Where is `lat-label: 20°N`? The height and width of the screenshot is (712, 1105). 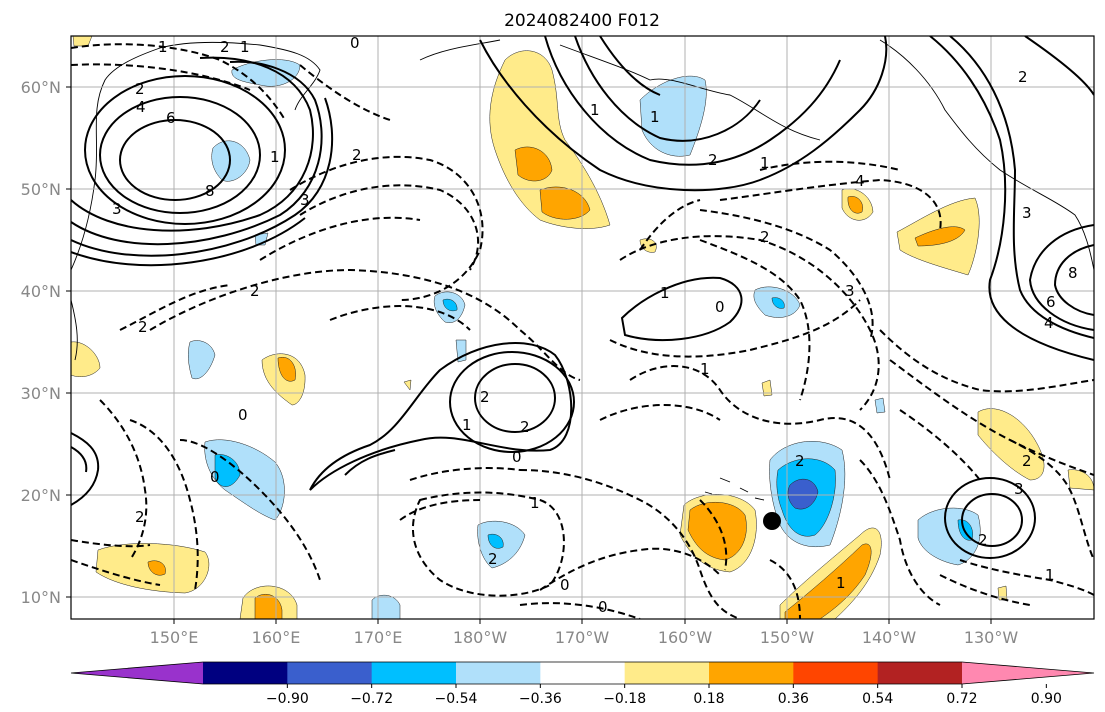 lat-label: 20°N is located at coordinates (41, 495).